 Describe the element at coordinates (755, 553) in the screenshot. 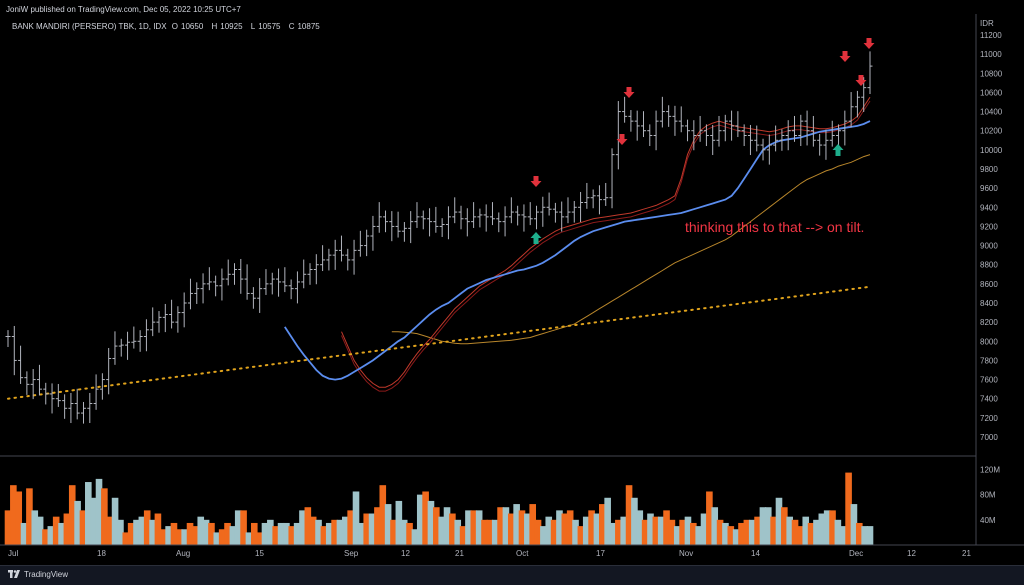

I see `time-tick-label: 14` at that location.